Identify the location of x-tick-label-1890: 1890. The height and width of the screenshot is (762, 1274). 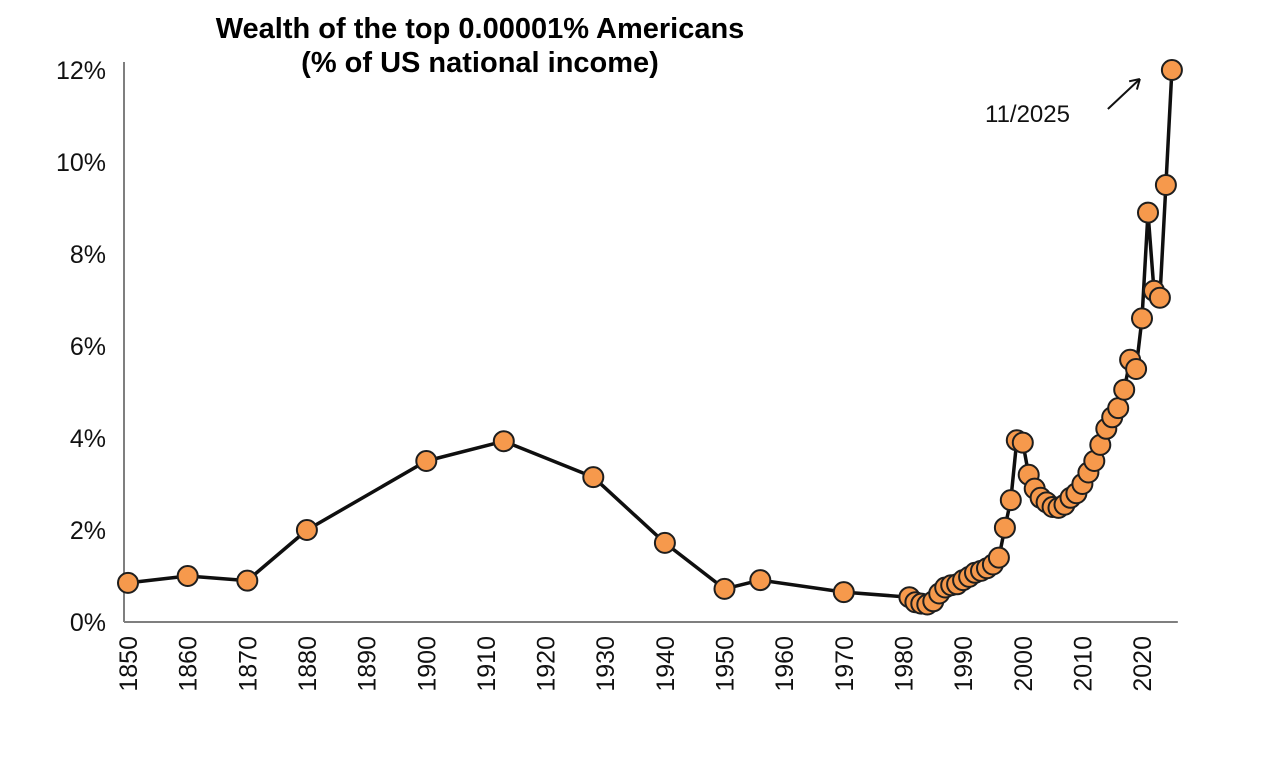
(368, 664).